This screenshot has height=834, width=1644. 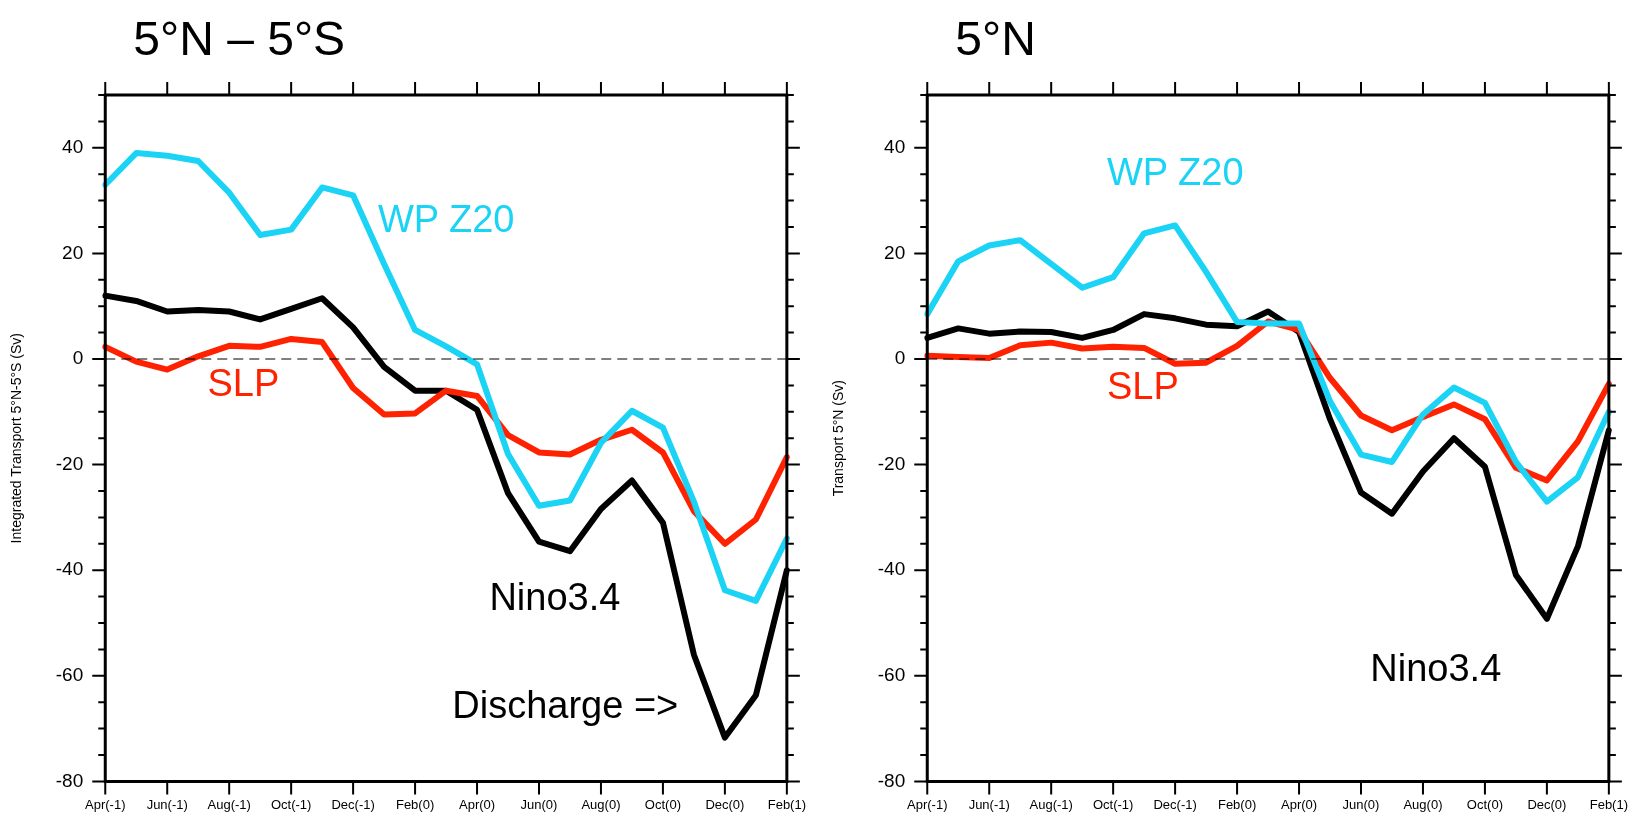 I want to click on y-axis-title: Integrated Transport 5°N-5°S (Sv), so click(x=16, y=438).